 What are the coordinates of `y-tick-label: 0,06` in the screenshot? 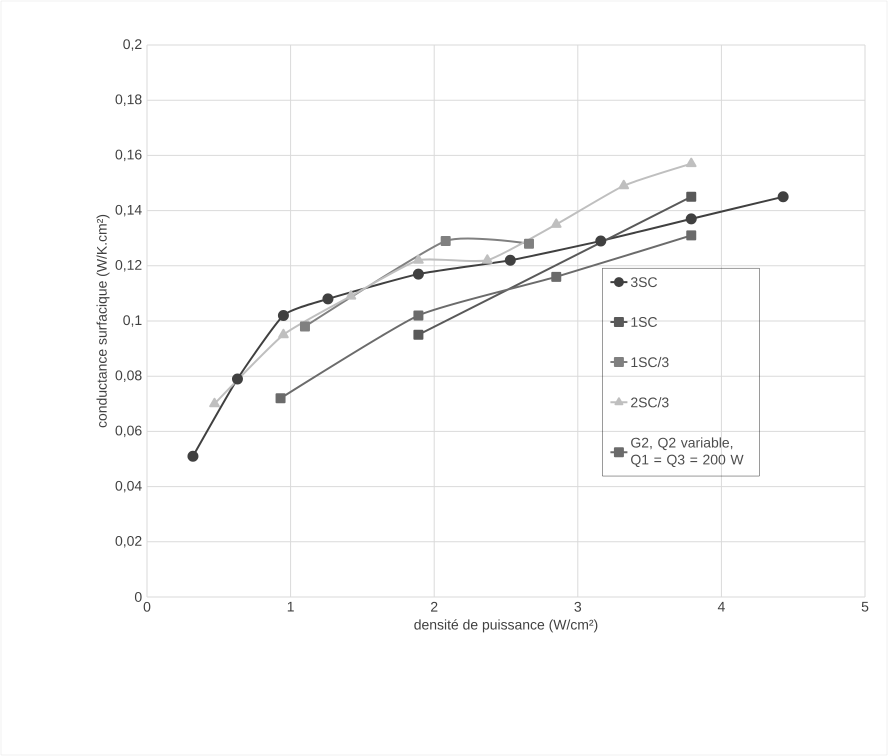 It's located at (129, 432).